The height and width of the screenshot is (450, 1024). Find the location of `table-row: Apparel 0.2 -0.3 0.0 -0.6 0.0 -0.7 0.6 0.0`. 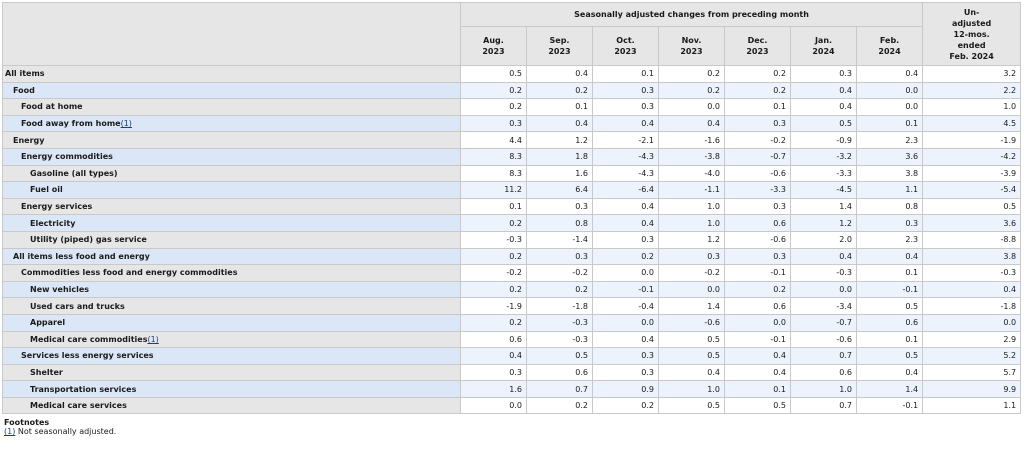

table-row: Apparel 0.2 -0.3 0.0 -0.6 0.0 -0.7 0.6 0.0 is located at coordinates (512, 322).